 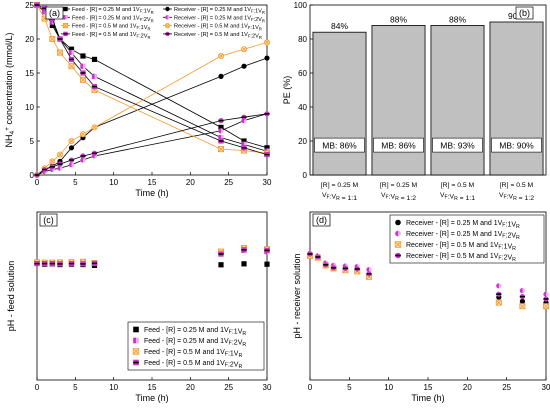 I want to click on x-tick-label: 10, so click(x=388, y=387).